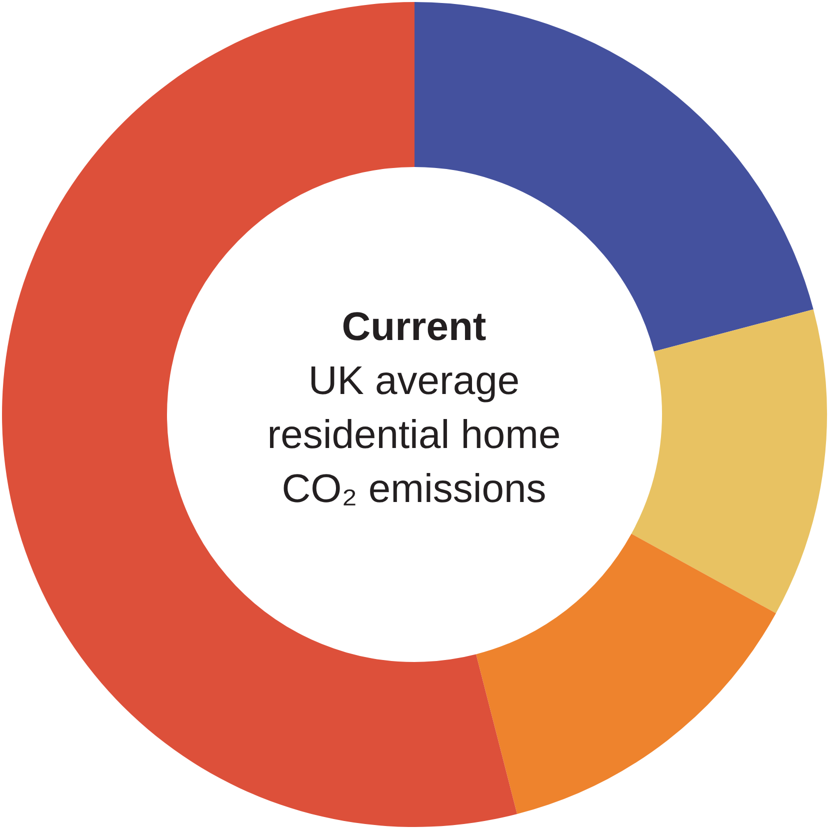 The image size is (829, 829). What do you see at coordinates (414, 435) in the screenshot?
I see `text: UK average residential home CO₂ emissions` at bounding box center [414, 435].